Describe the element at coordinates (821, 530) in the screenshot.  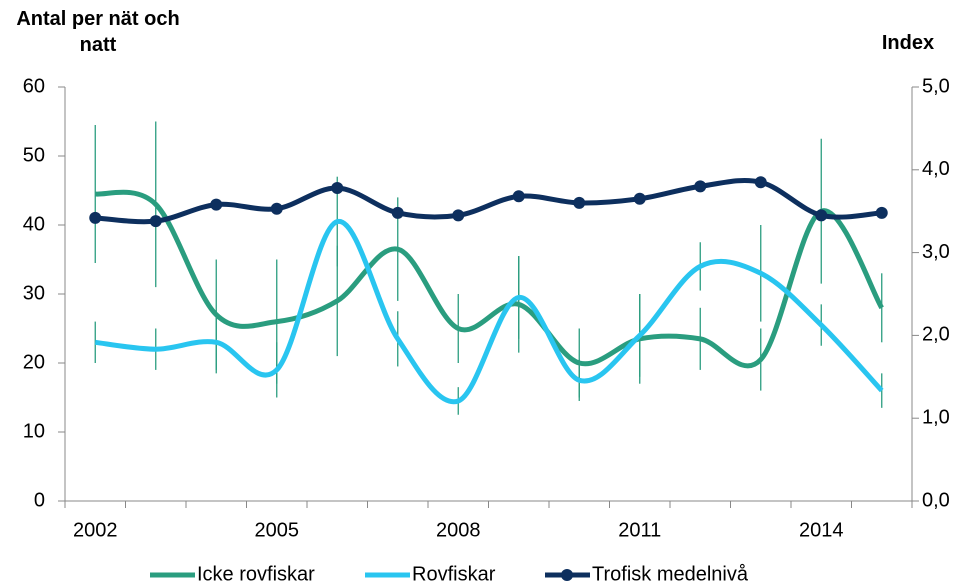
I see `x-tick-label: 2014` at that location.